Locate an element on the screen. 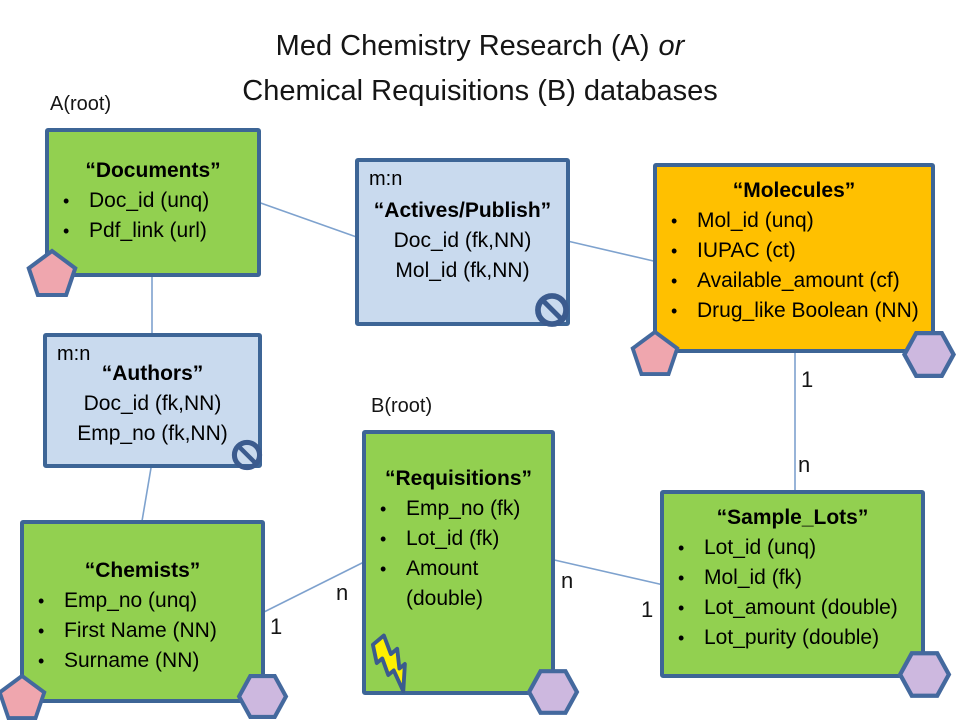 Image resolution: width=960 pixels, height=720 pixels. field-item: Pdf_link (url) is located at coordinates (153, 231).